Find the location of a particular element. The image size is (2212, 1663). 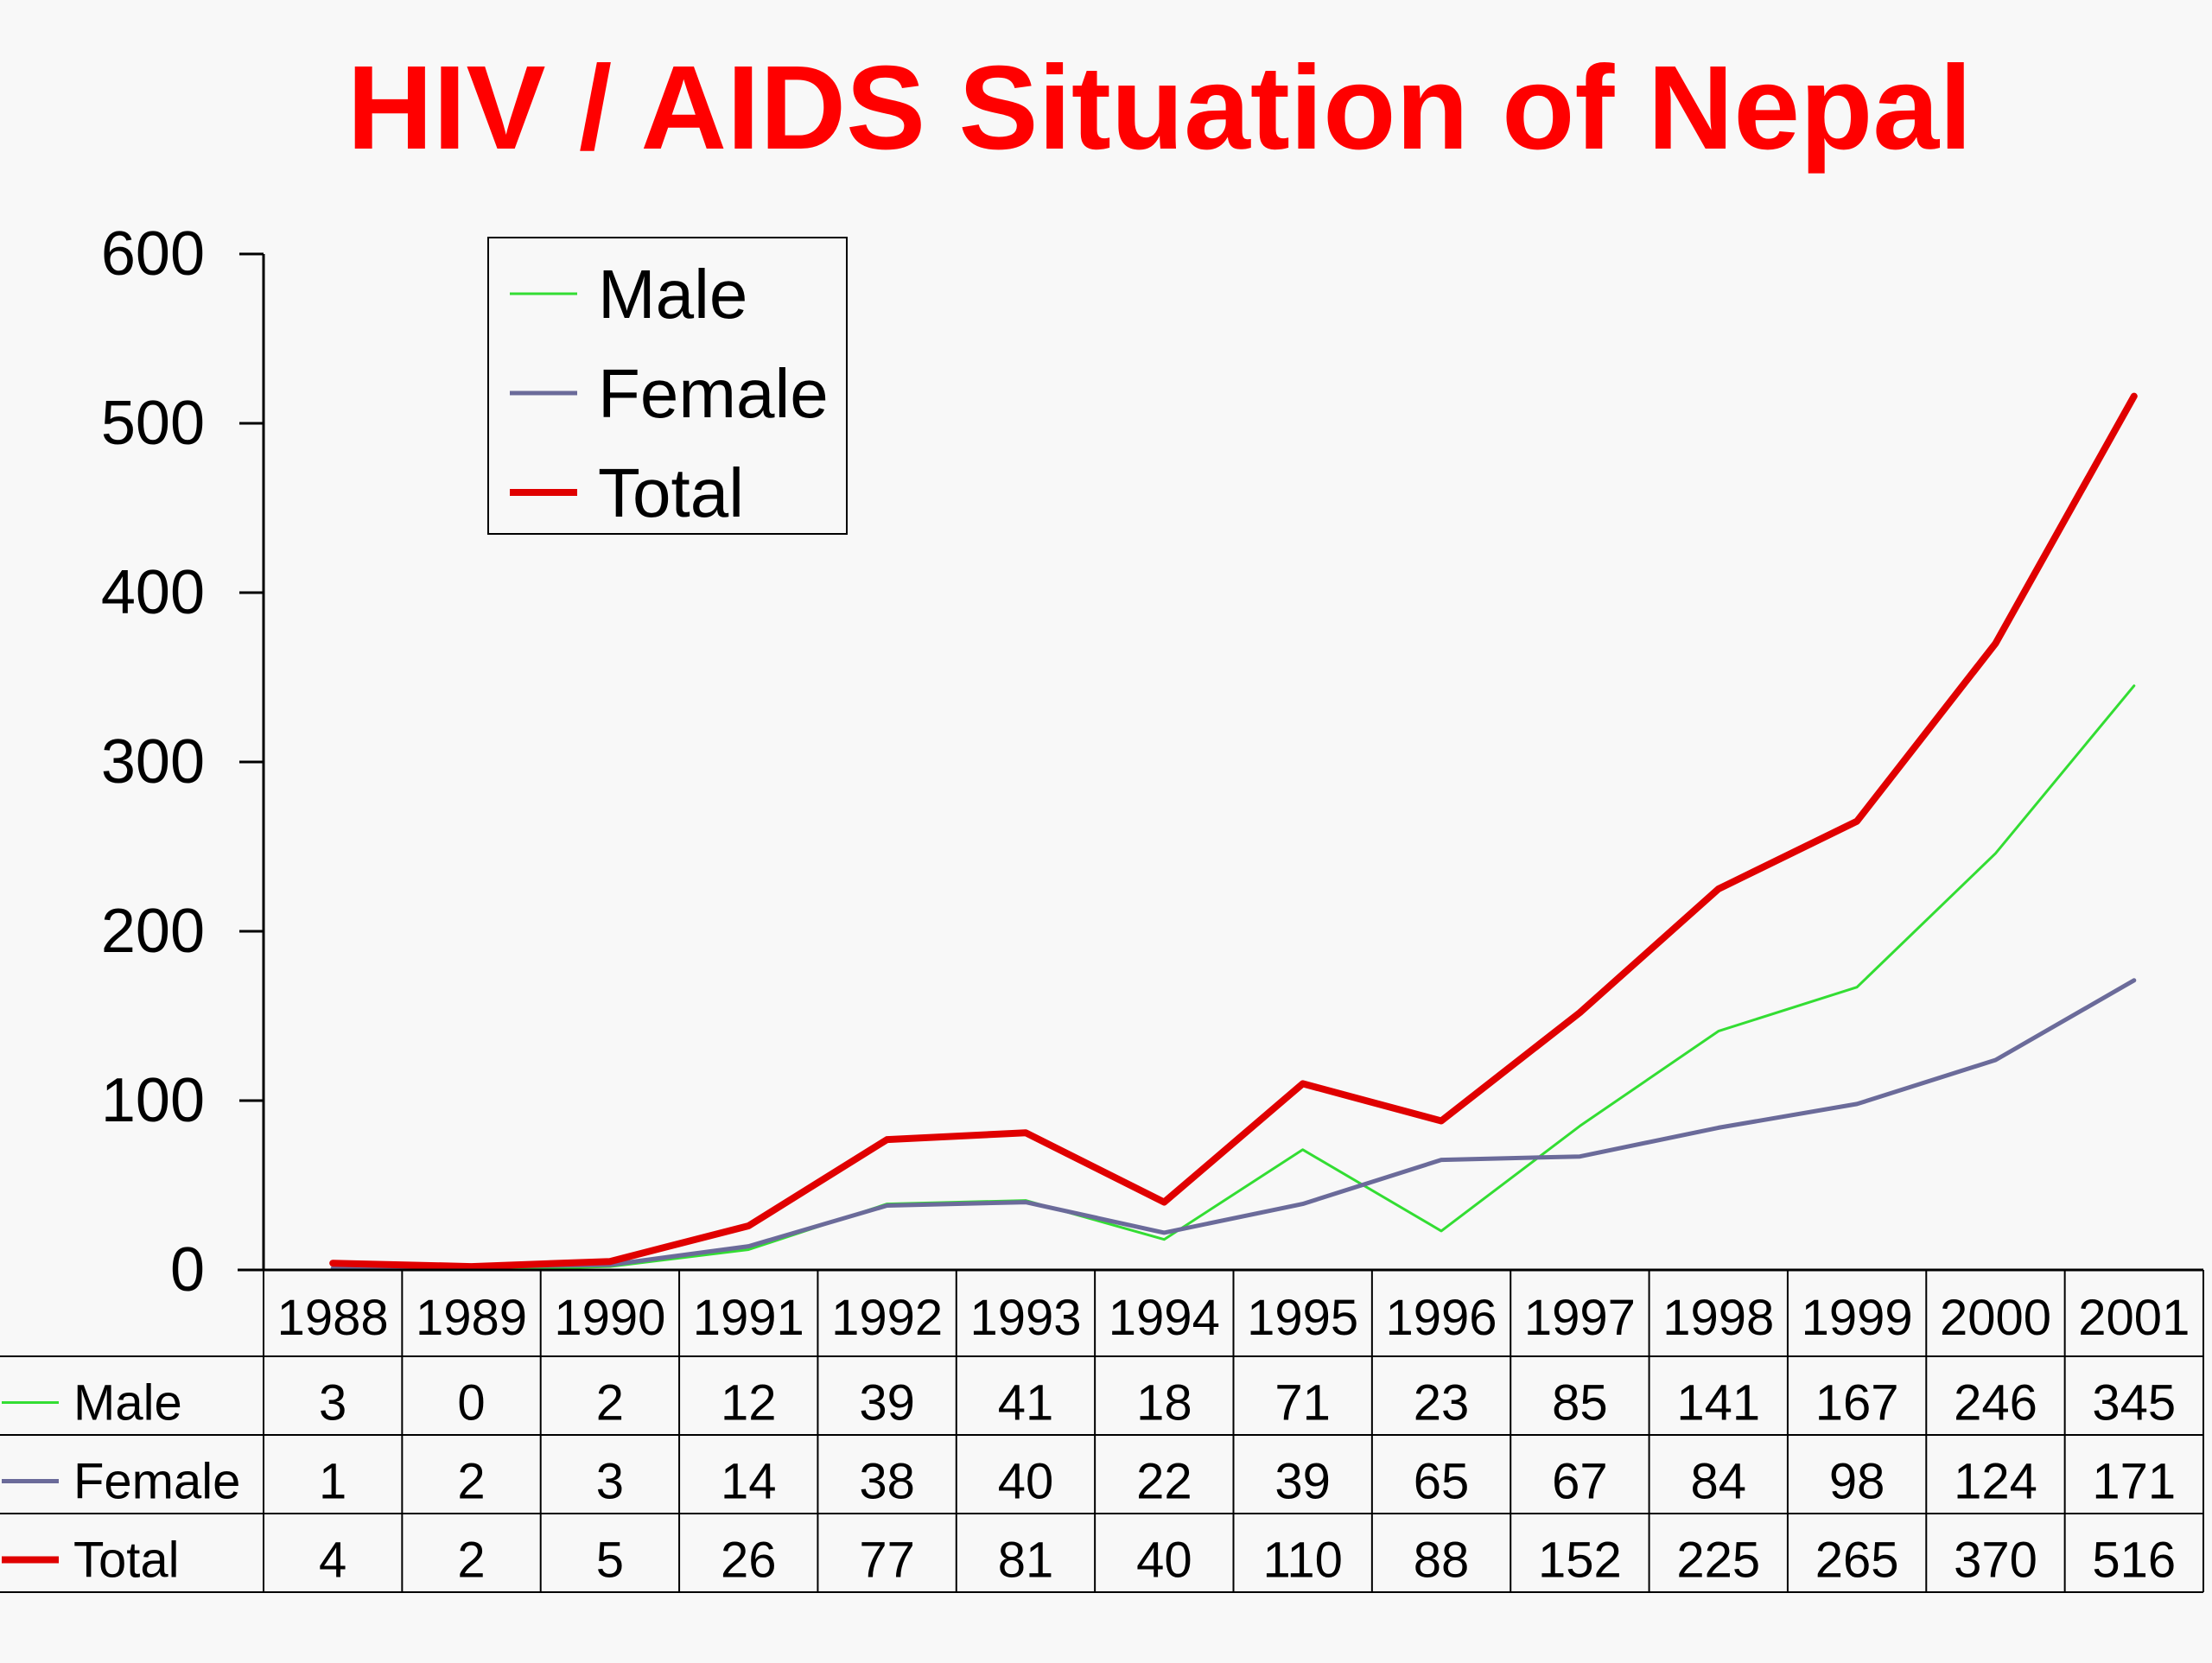

data-value-label: 1 is located at coordinates (332, 1482).